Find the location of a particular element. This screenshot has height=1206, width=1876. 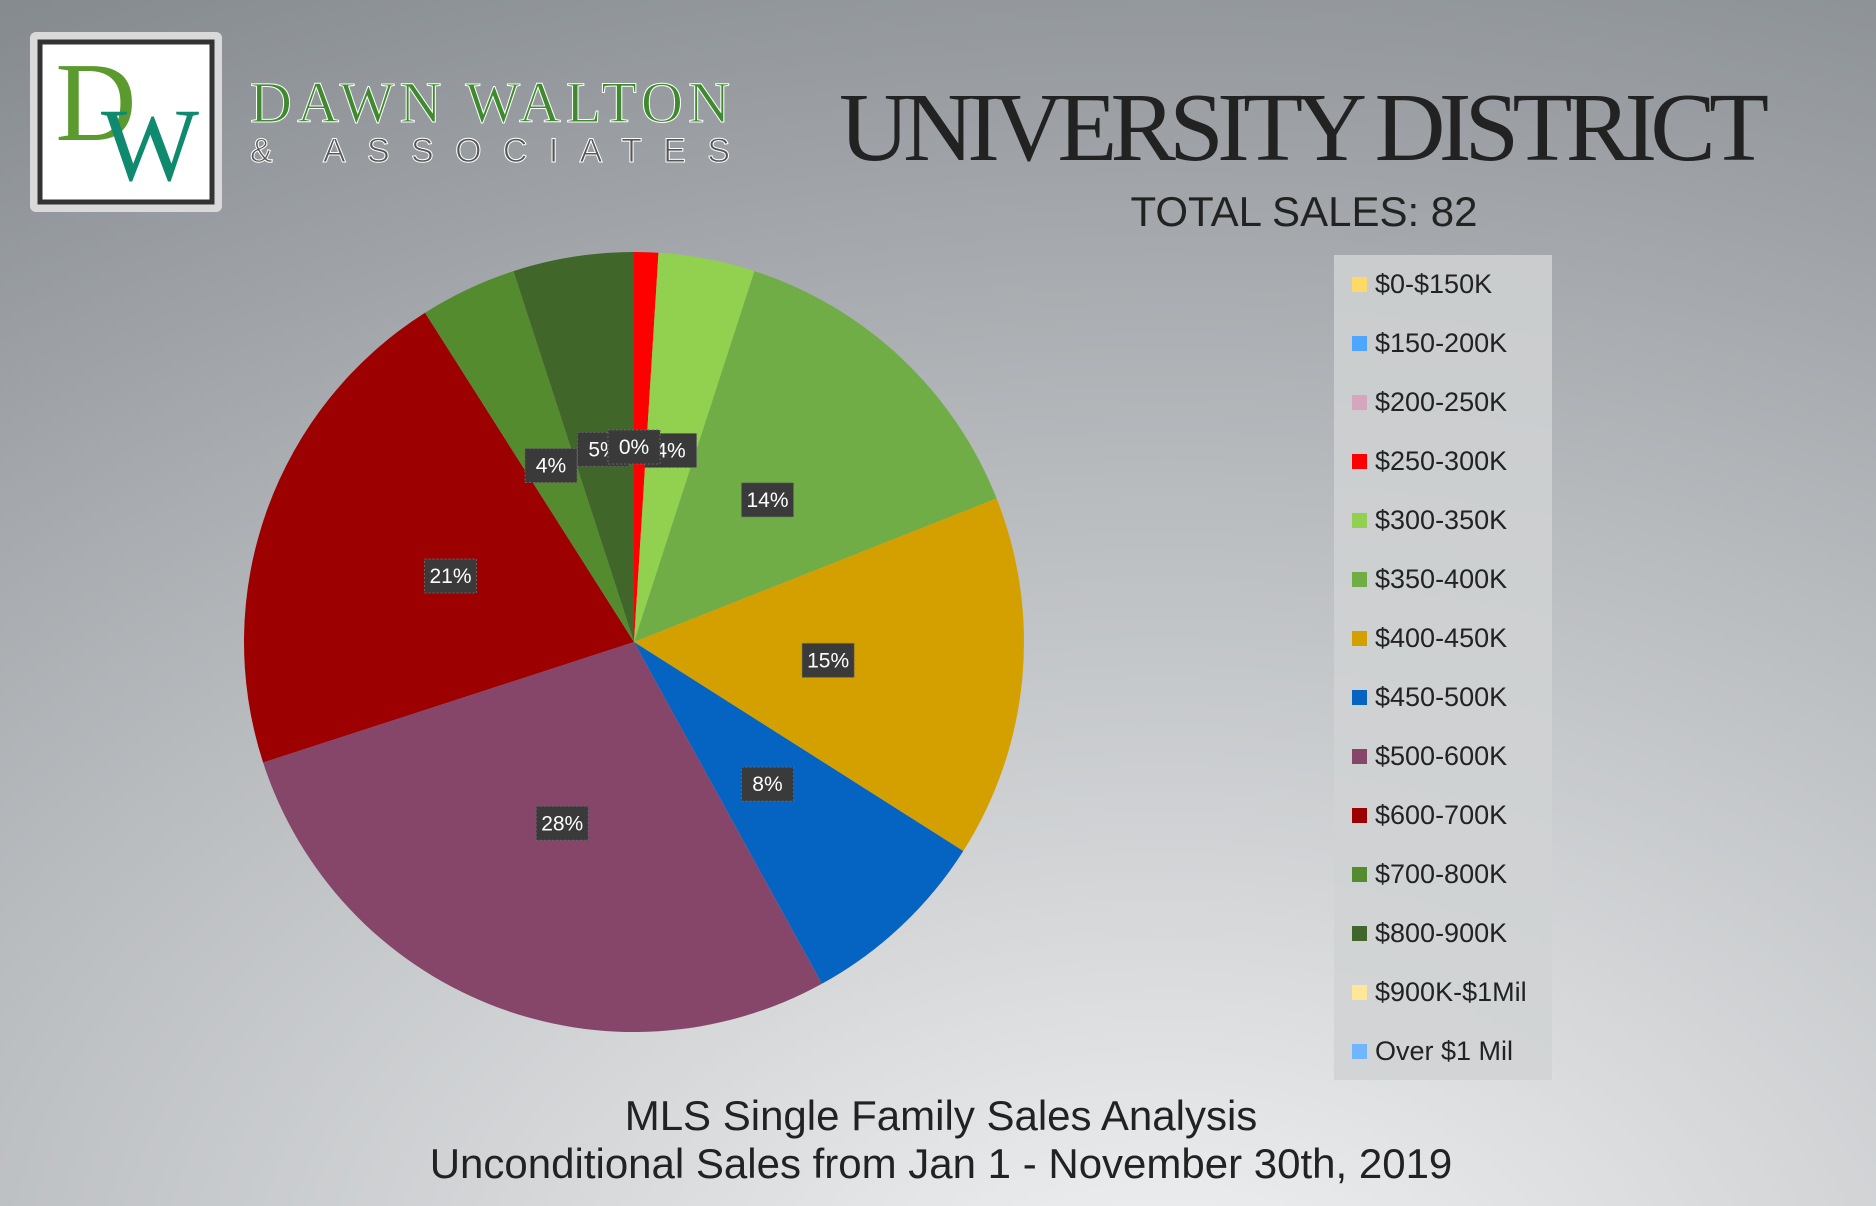

legend-label: $500-600K is located at coordinates (1441, 756).